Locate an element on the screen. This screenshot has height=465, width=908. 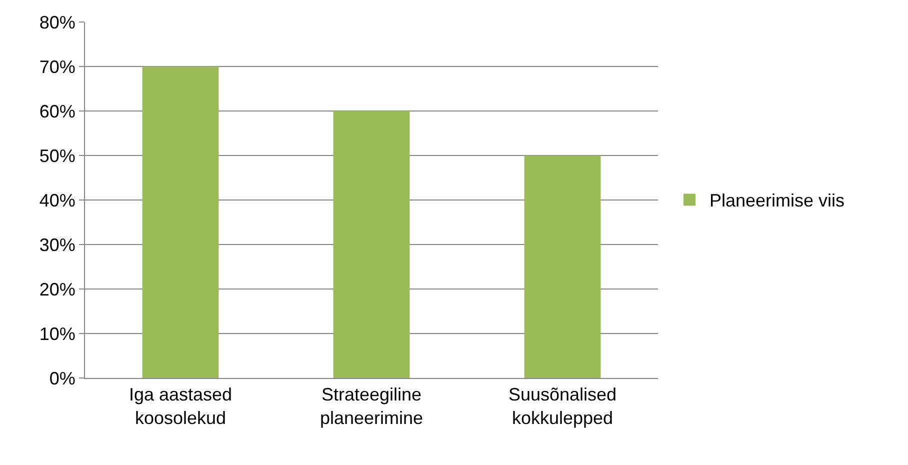
x-tick-label: Iga aastased koosolekud is located at coordinates (180, 406).